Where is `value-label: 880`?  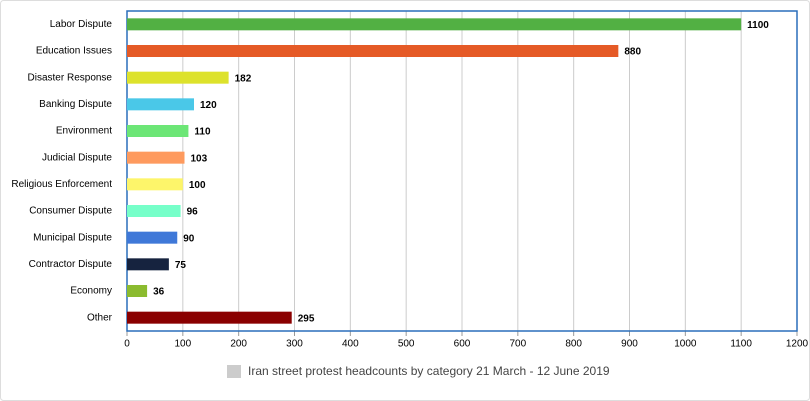
value-label: 880 is located at coordinates (632, 52).